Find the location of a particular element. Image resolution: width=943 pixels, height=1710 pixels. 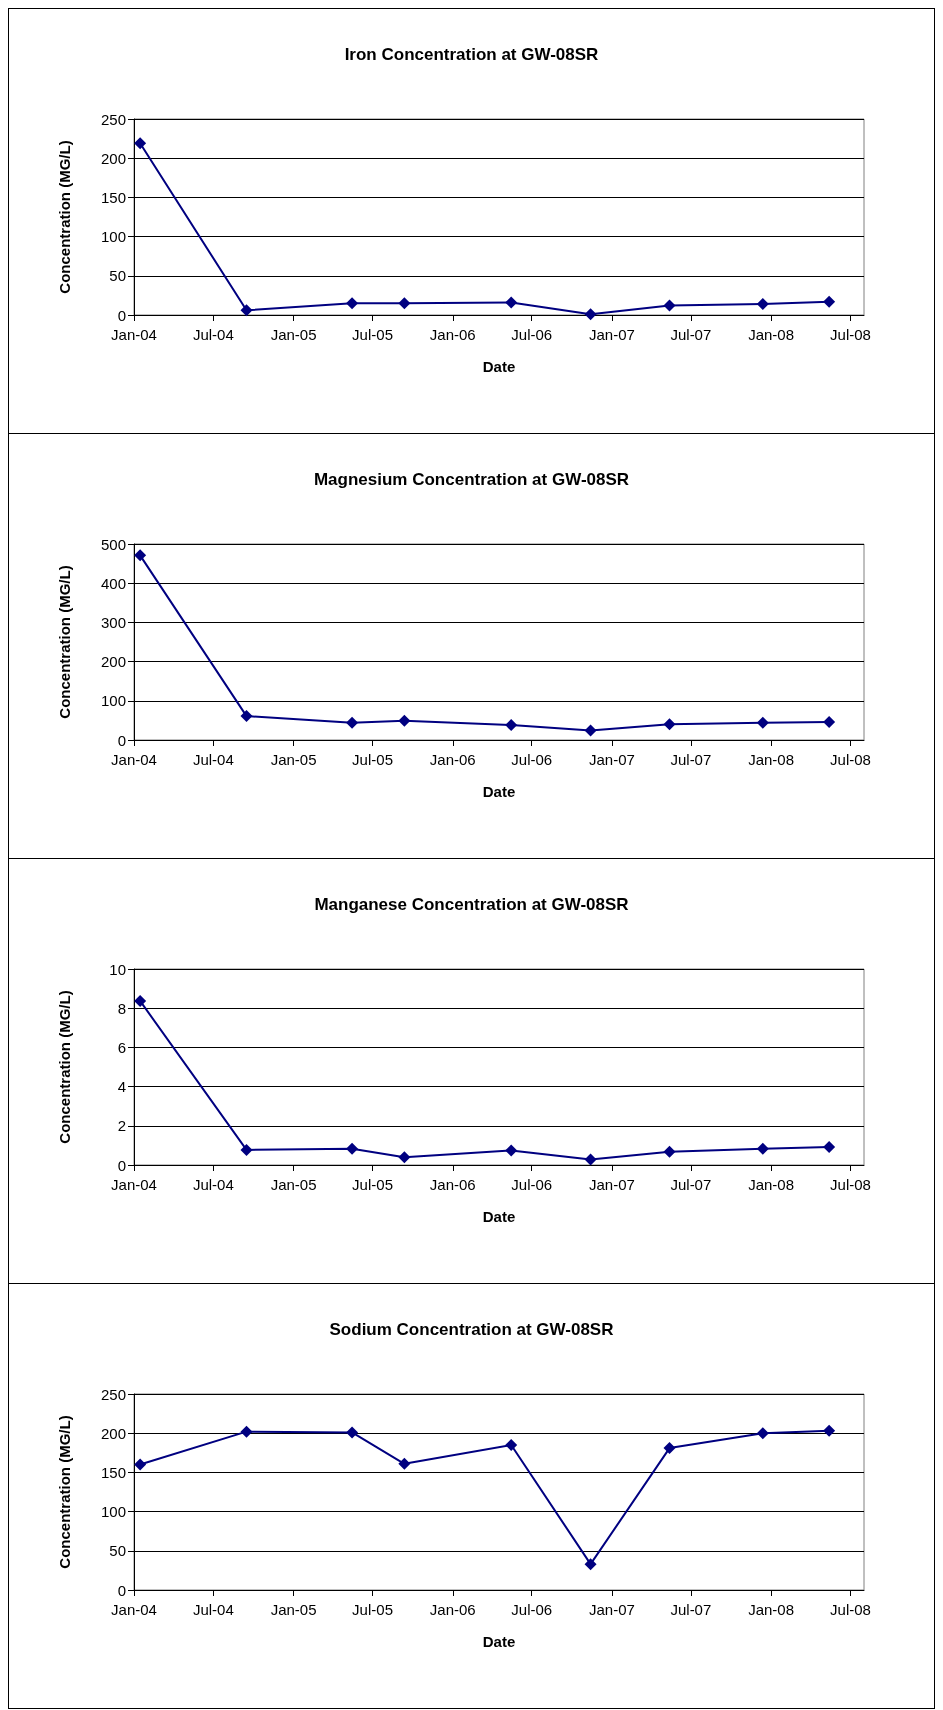

chart-title: Sodium Concentration at GW-08SR is located at coordinates (471, 1329).